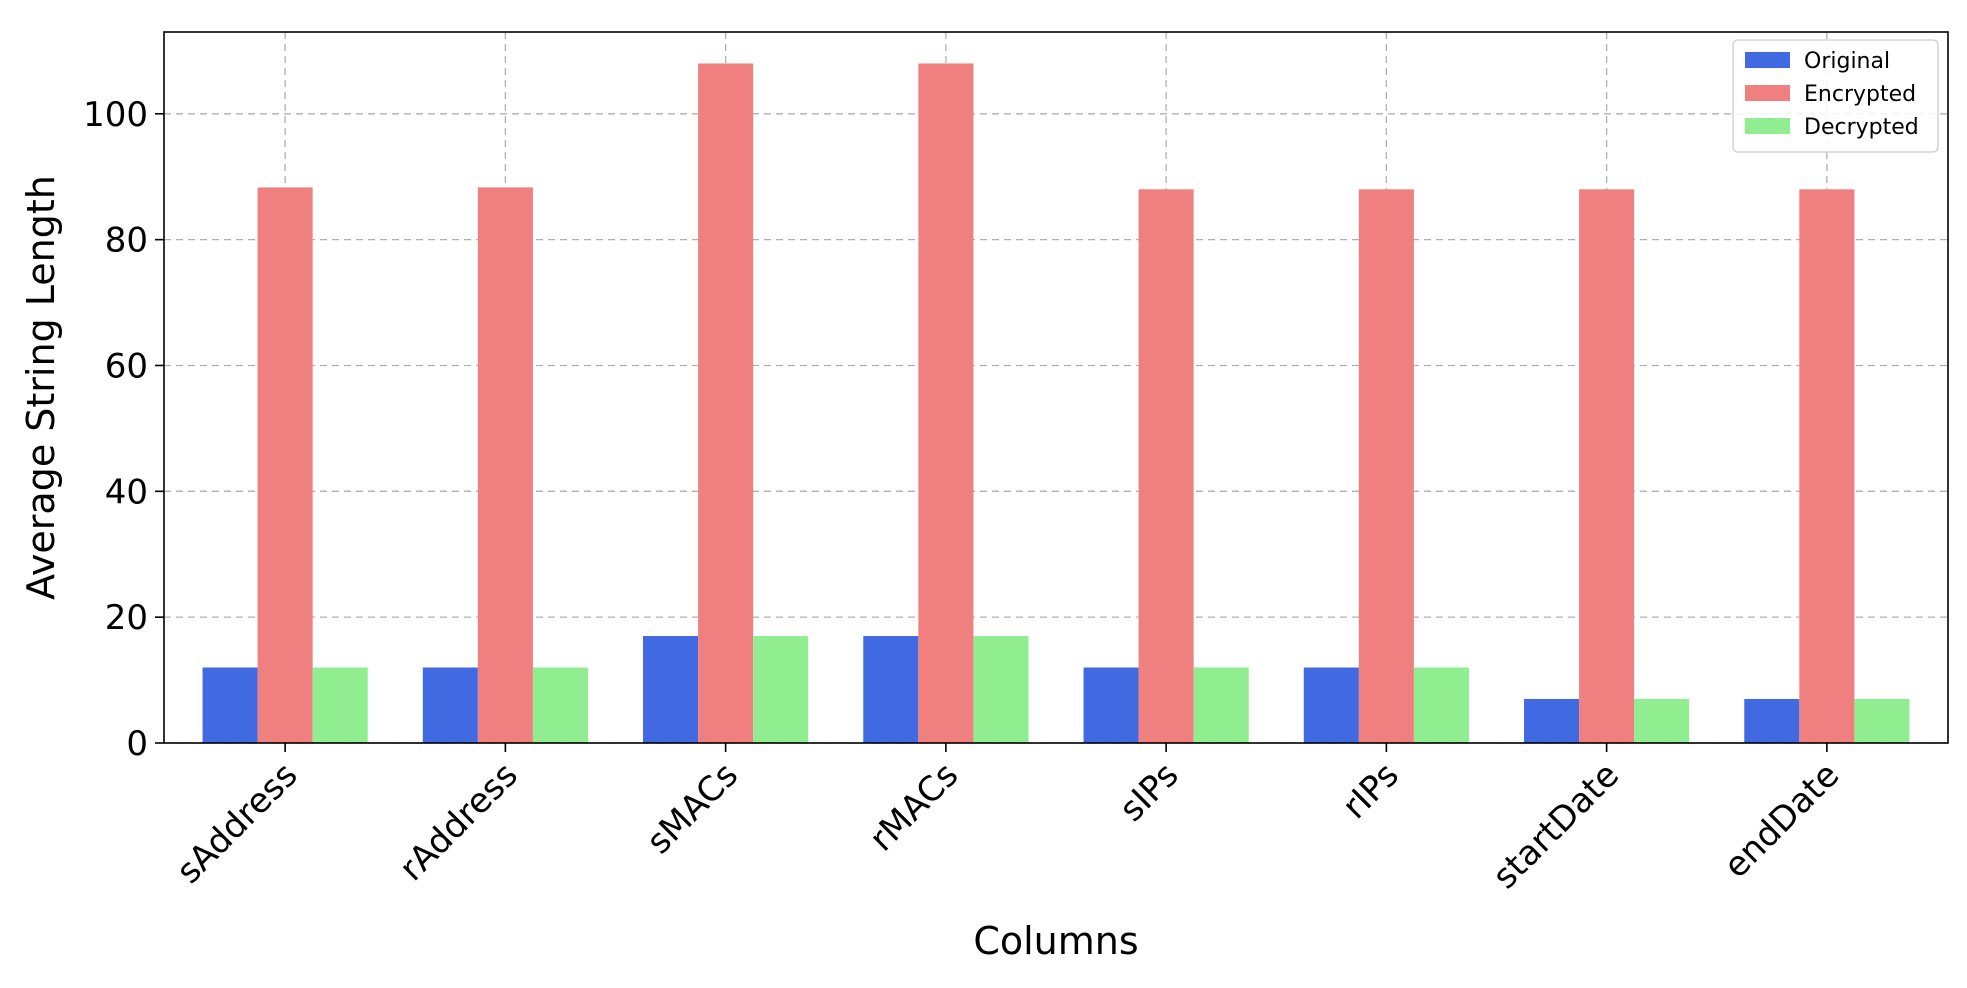 The width and height of the screenshot is (1967, 988). What do you see at coordinates (41, 387) in the screenshot?
I see `y-axis-label: Average String Length` at bounding box center [41, 387].